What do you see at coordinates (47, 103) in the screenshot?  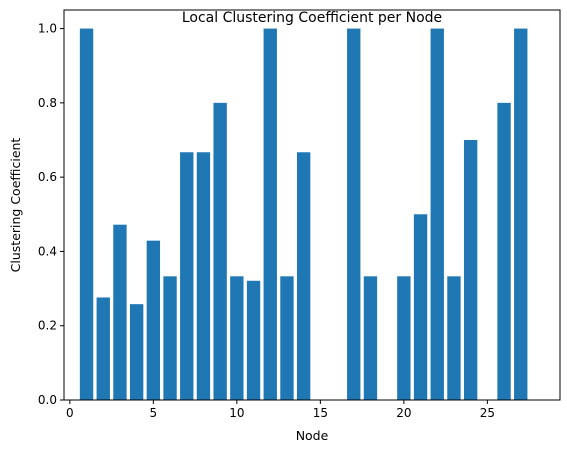 I see `y-tick-label: 0.8` at bounding box center [47, 103].